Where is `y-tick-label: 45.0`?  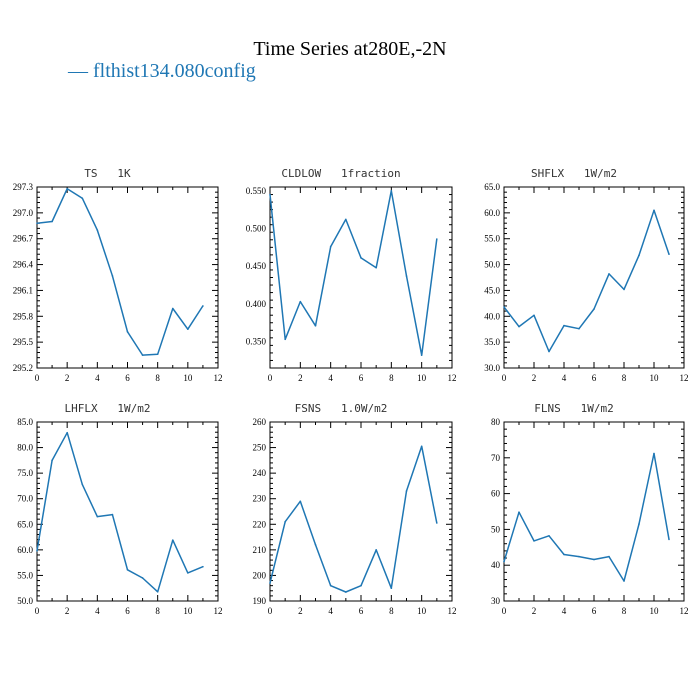 y-tick-label: 45.0 is located at coordinates (492, 290).